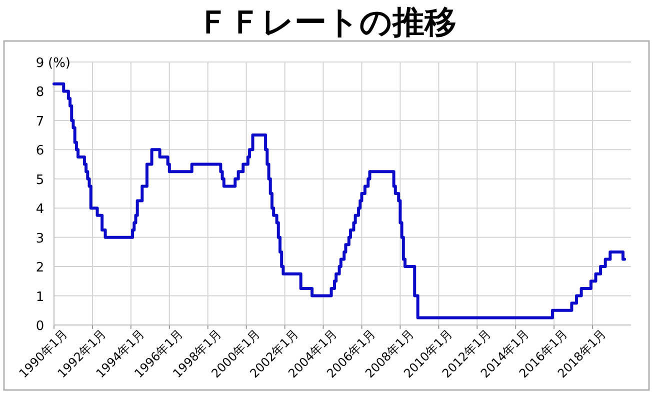 The height and width of the screenshot is (395, 654). I want to click on y-tick-label: 5, so click(40, 180).